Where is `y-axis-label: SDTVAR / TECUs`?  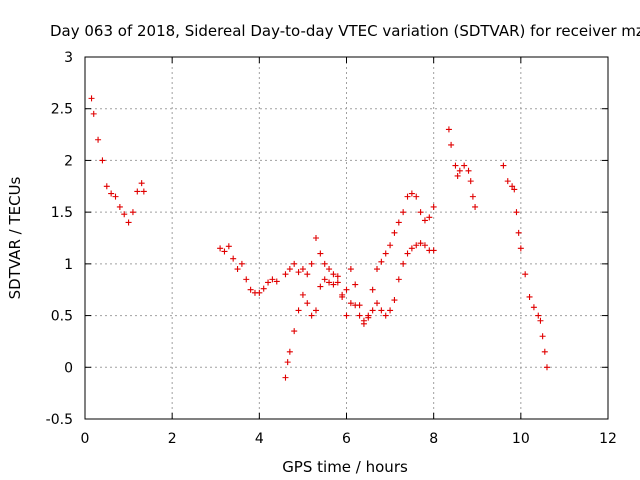 y-axis-label: SDTVAR / TECUs is located at coordinates (15, 237).